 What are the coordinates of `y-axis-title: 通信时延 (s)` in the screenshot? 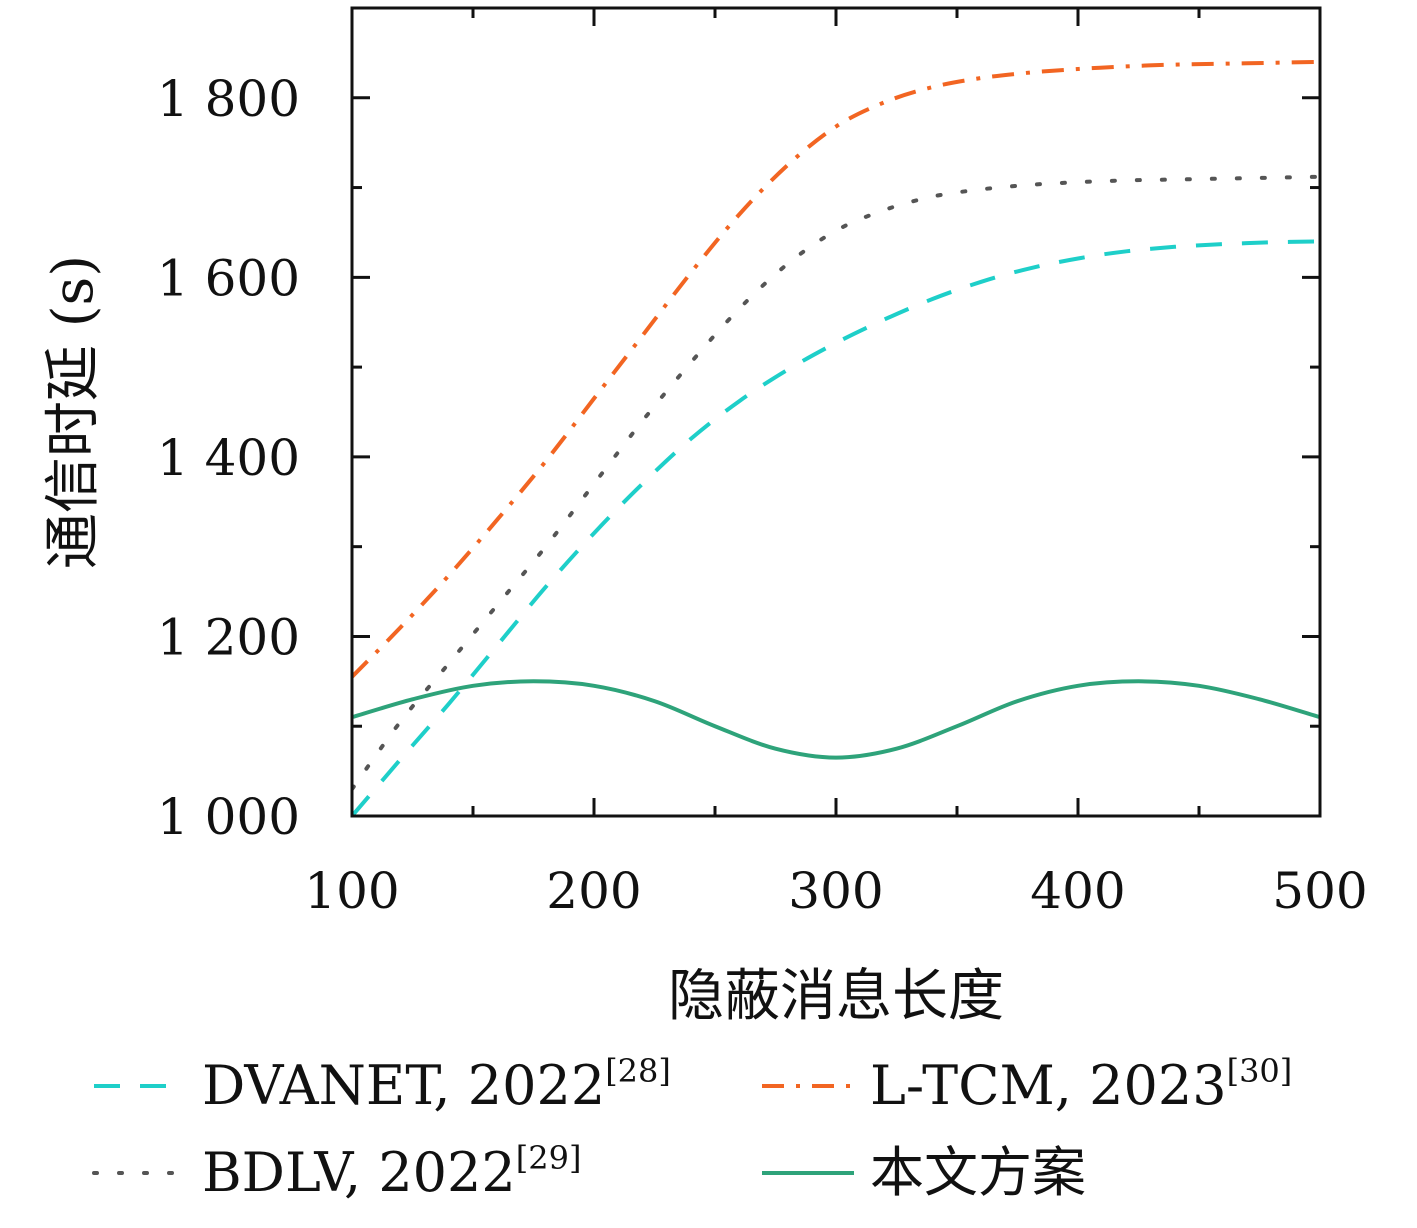 It's located at (73, 412).